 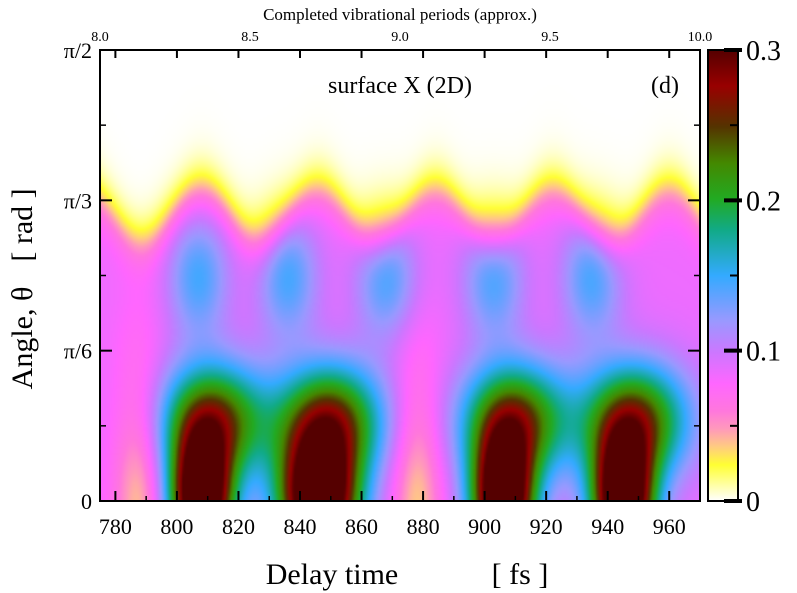 What do you see at coordinates (484, 526) in the screenshot?
I see `x-tick-label: 900` at bounding box center [484, 526].